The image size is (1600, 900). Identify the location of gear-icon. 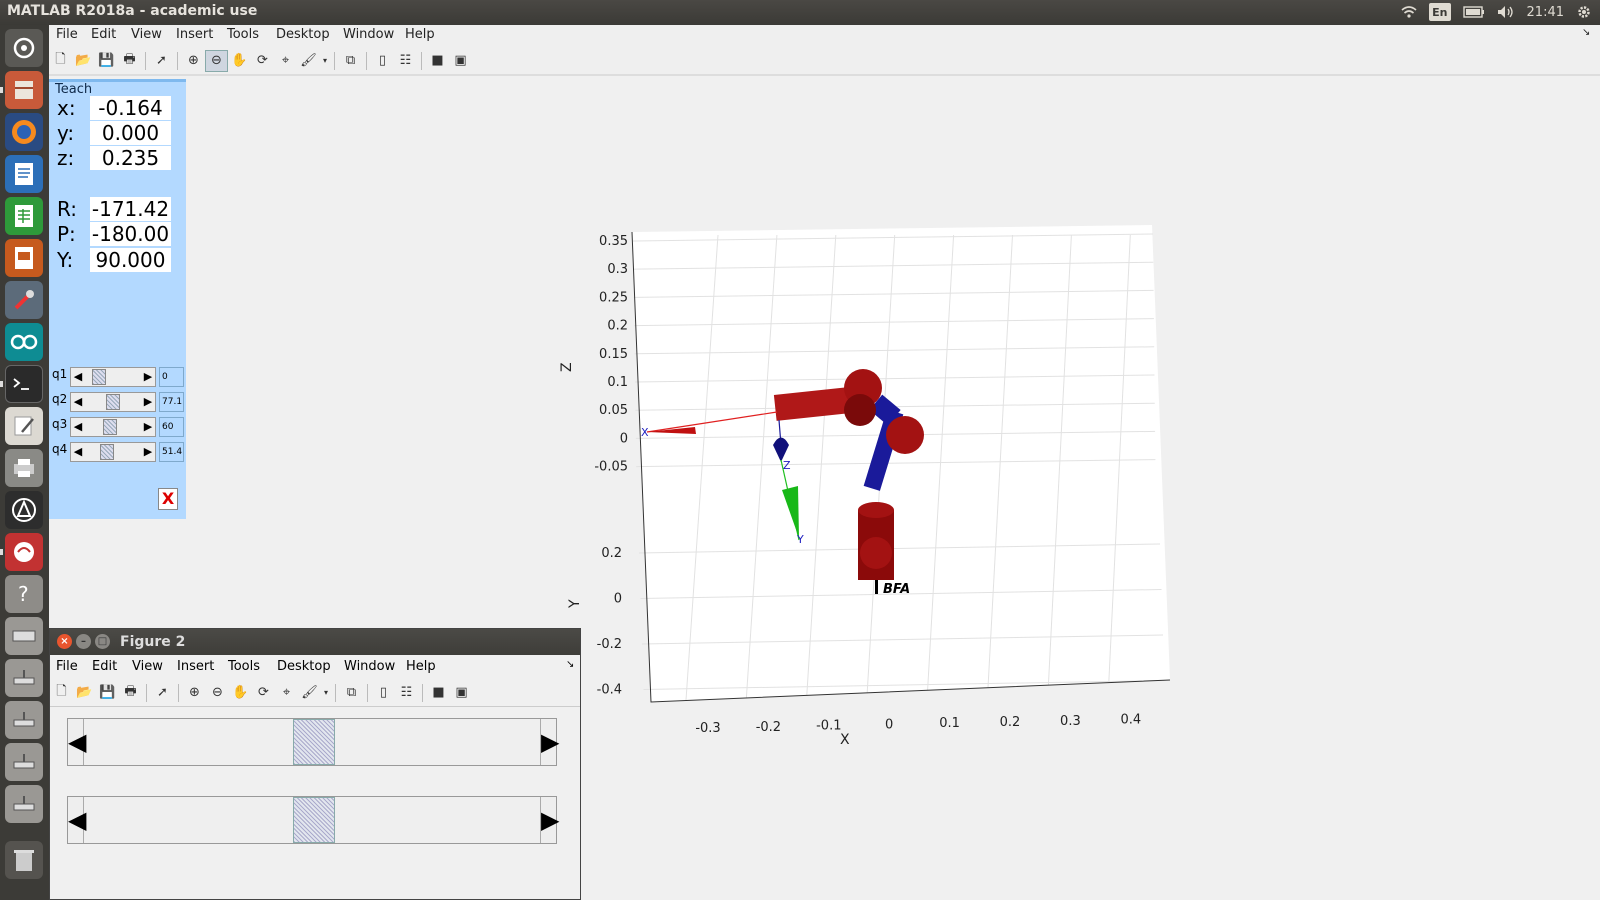
(1584, 12).